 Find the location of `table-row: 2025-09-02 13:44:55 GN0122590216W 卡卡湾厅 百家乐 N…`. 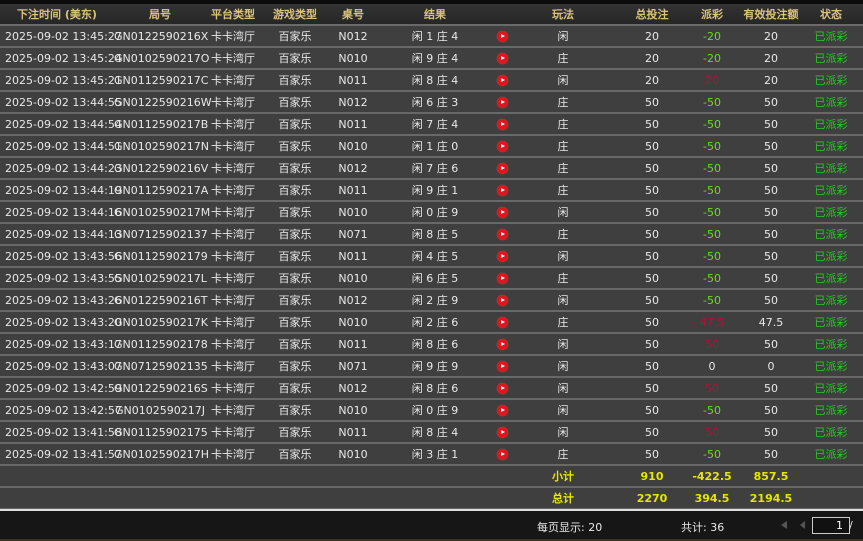

table-row: 2025-09-02 13:44:55 GN0122590216W 卡卡湾厅 百家乐 N… is located at coordinates (431, 102).